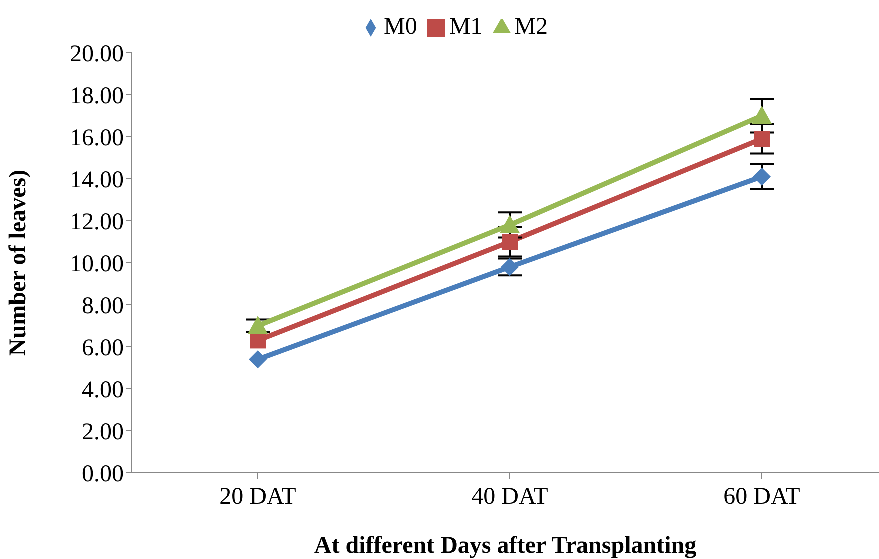 This screenshot has height=559, width=879. What do you see at coordinates (103, 349) in the screenshot?
I see `y-tick-label: 6.00` at bounding box center [103, 349].